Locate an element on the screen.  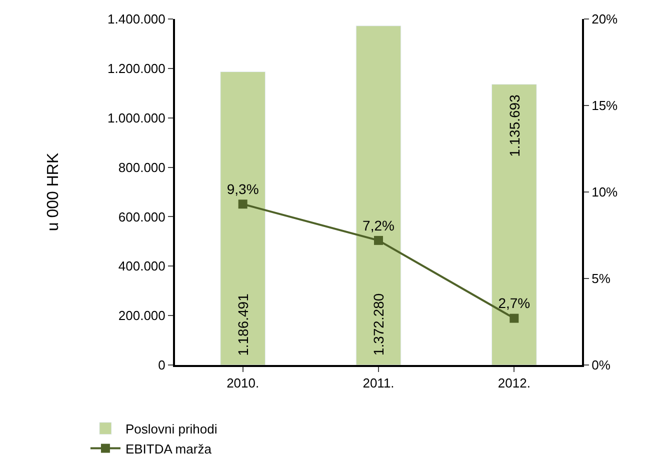
legend-label: Poslovni prihodi is located at coordinates (171, 428).